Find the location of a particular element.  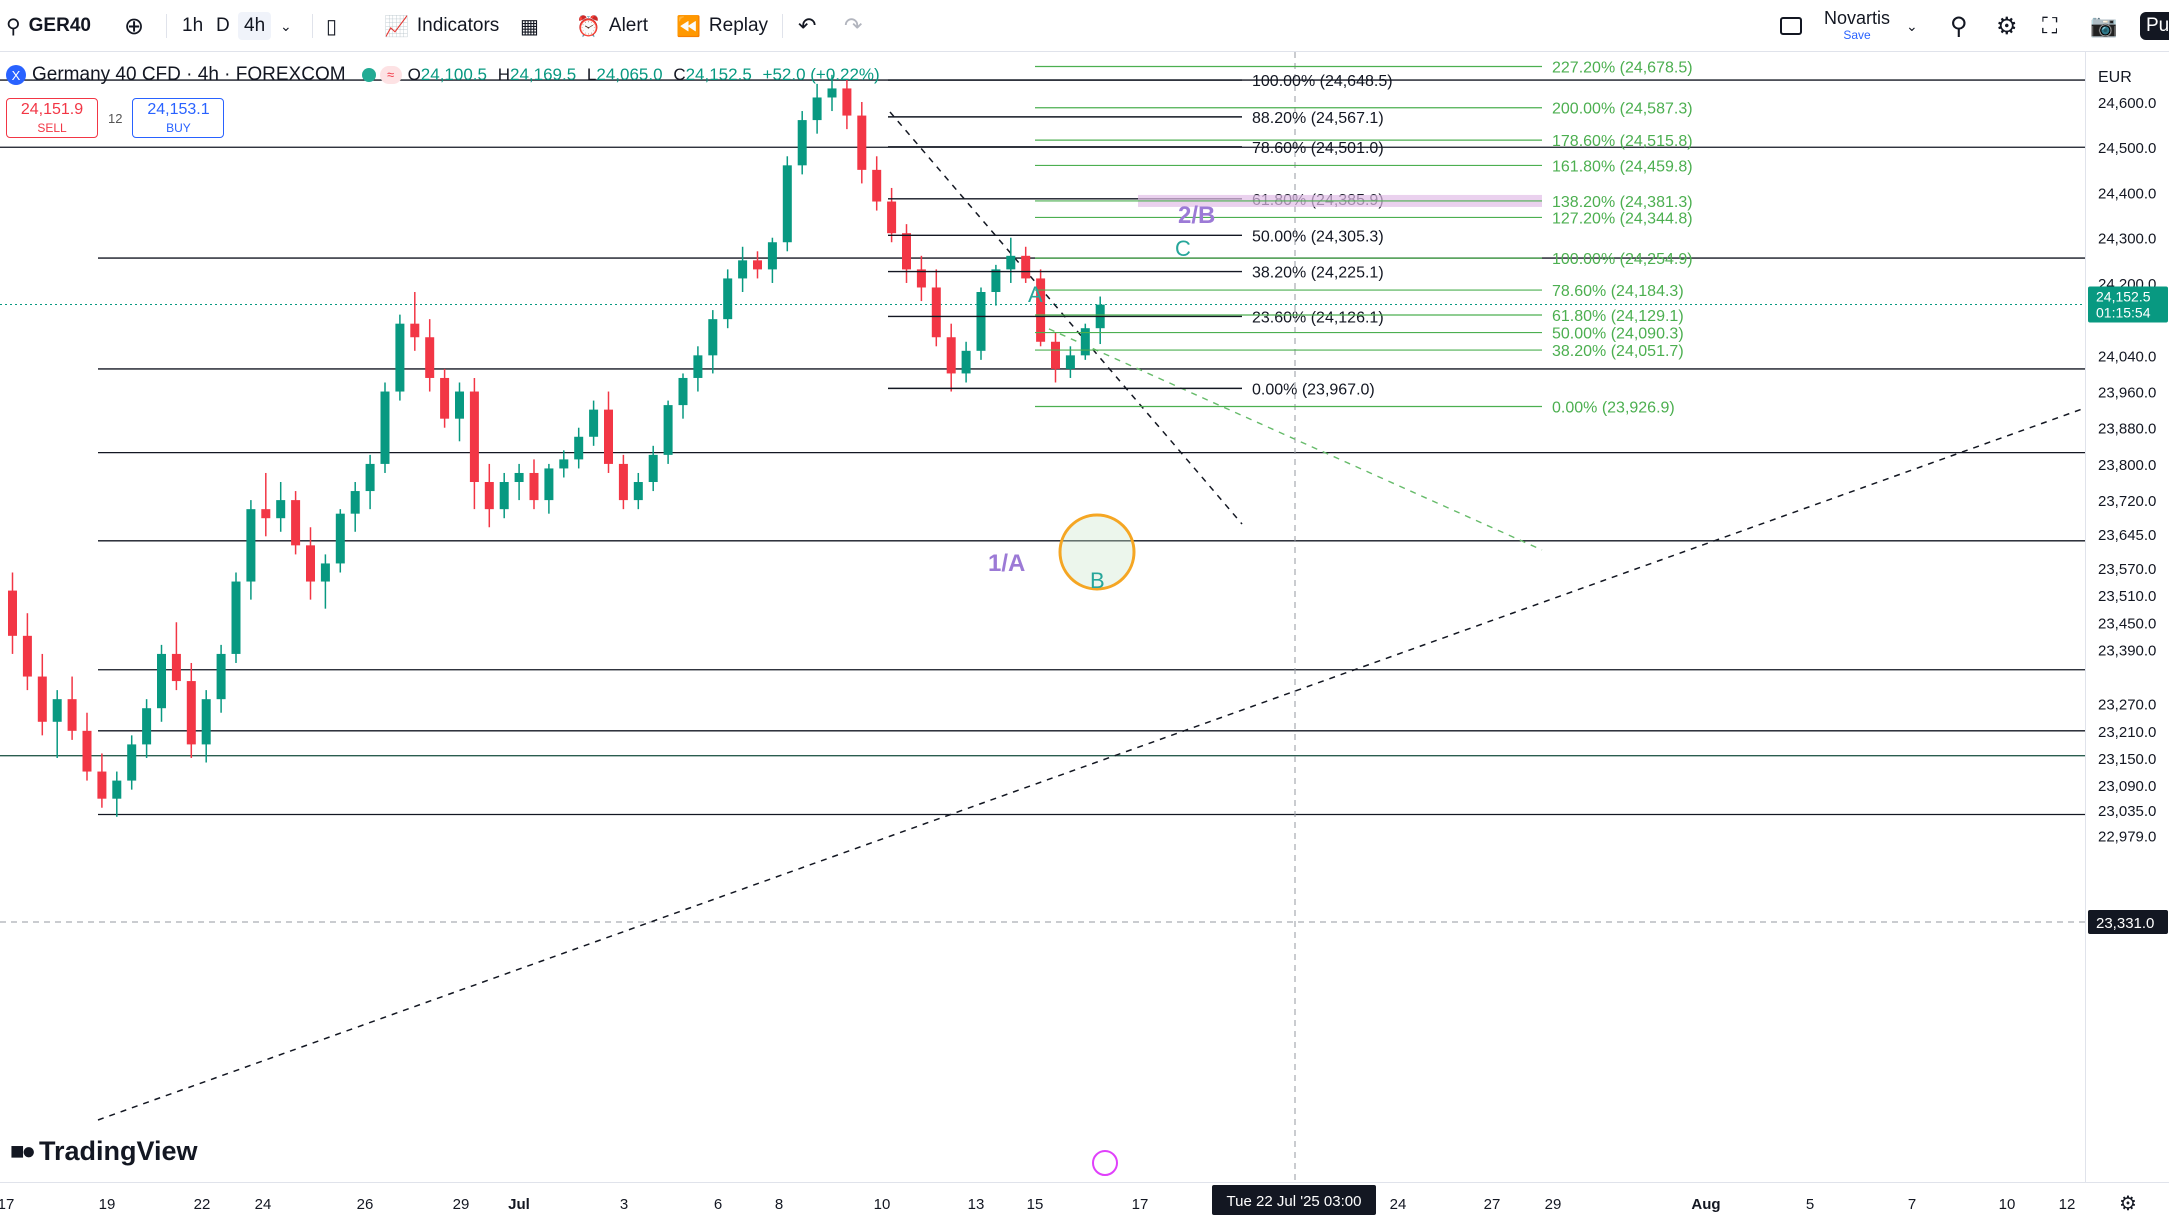

fib-retracement-level: 23.60% (24,126.1) is located at coordinates (1136, 317).